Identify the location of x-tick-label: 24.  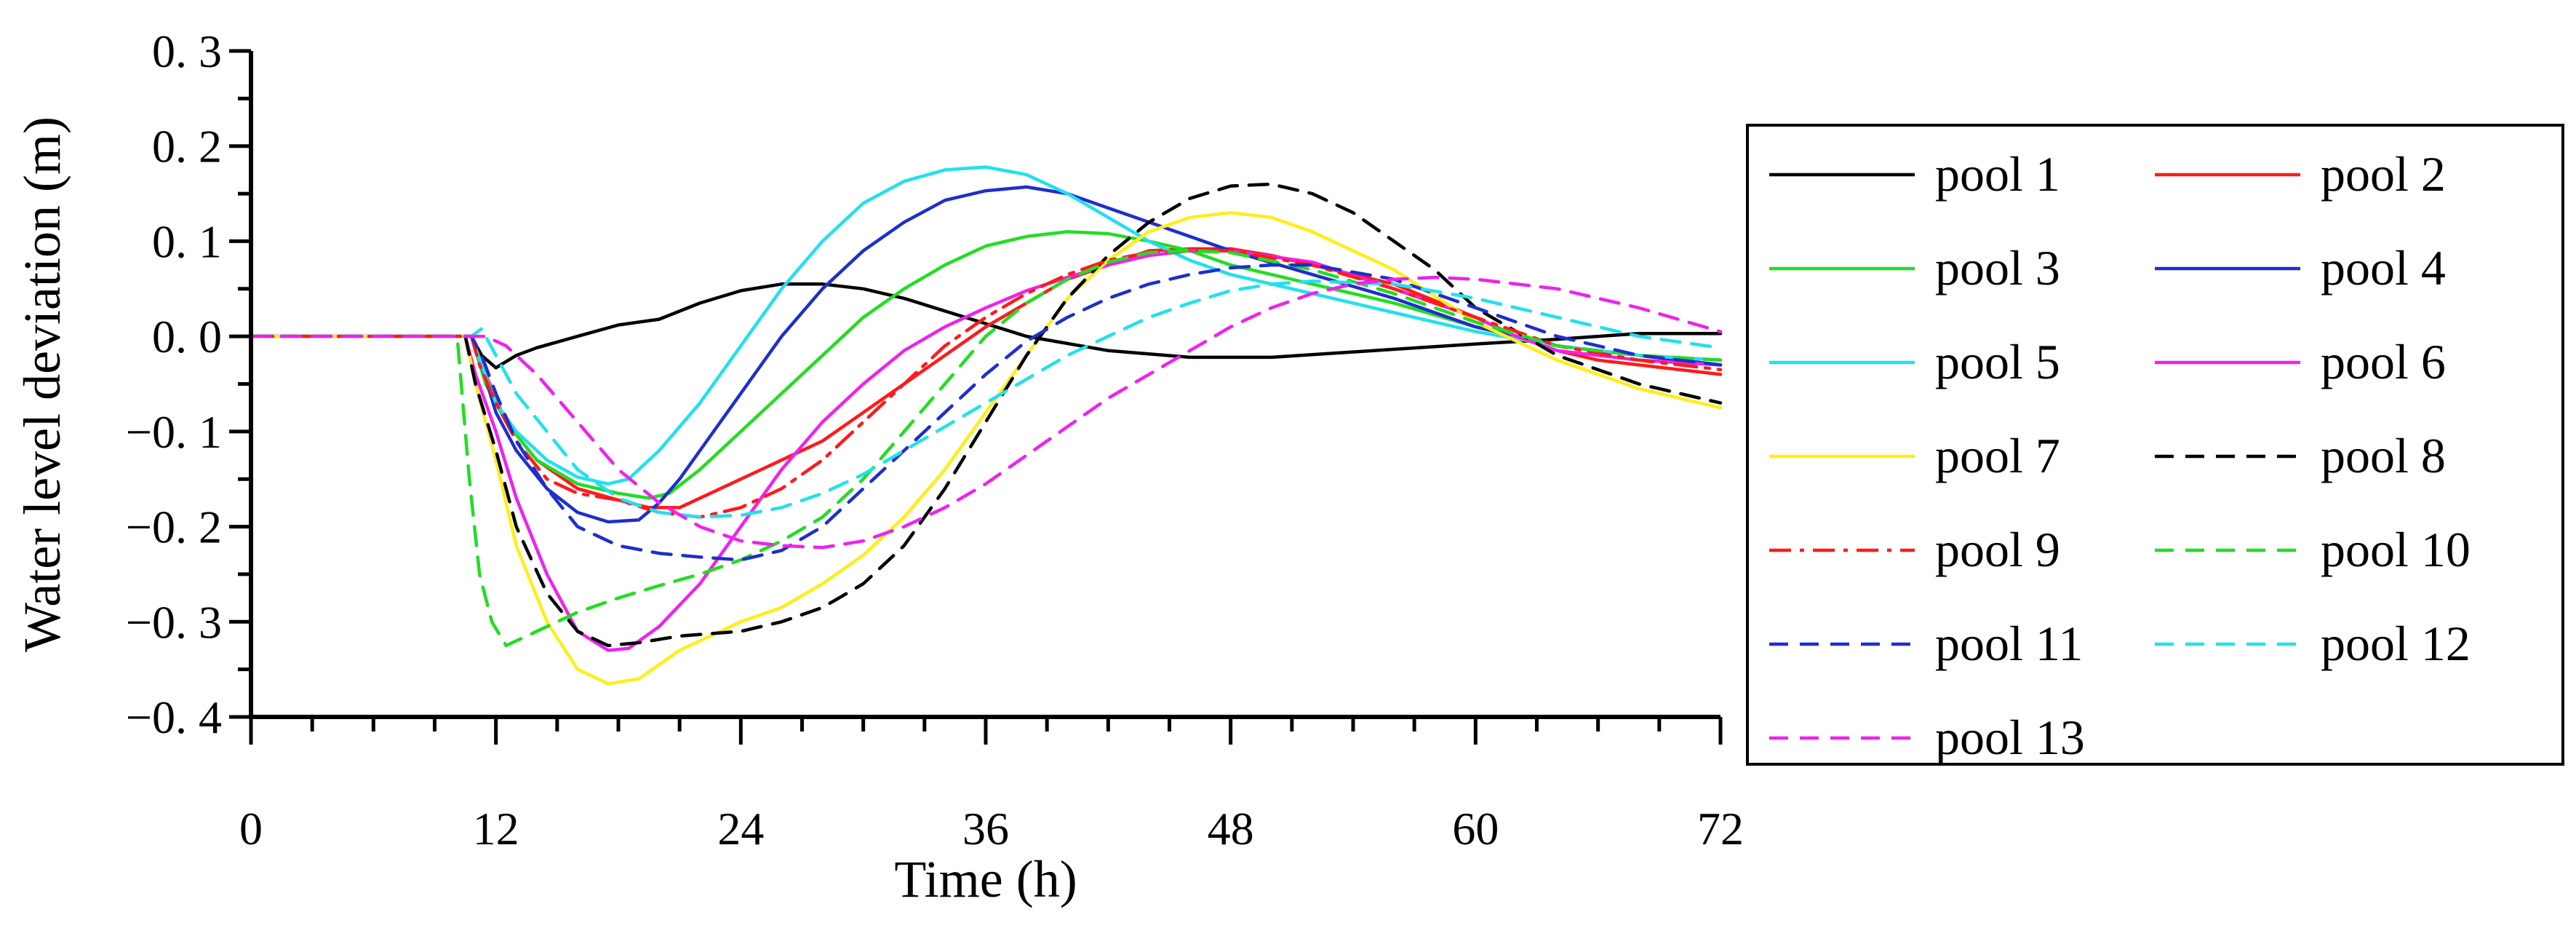
(740, 828).